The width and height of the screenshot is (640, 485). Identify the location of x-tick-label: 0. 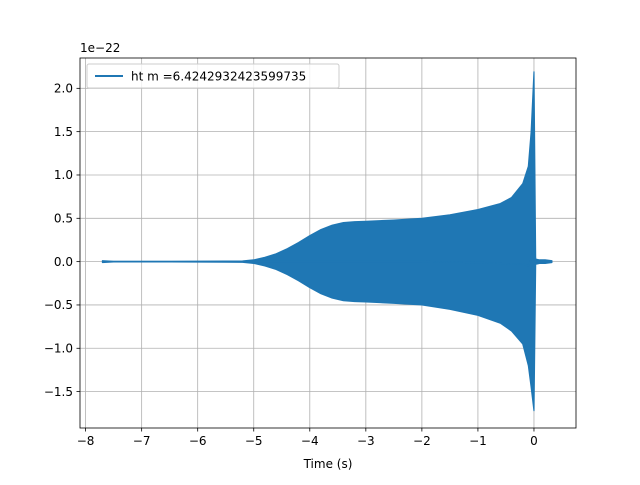
(534, 441).